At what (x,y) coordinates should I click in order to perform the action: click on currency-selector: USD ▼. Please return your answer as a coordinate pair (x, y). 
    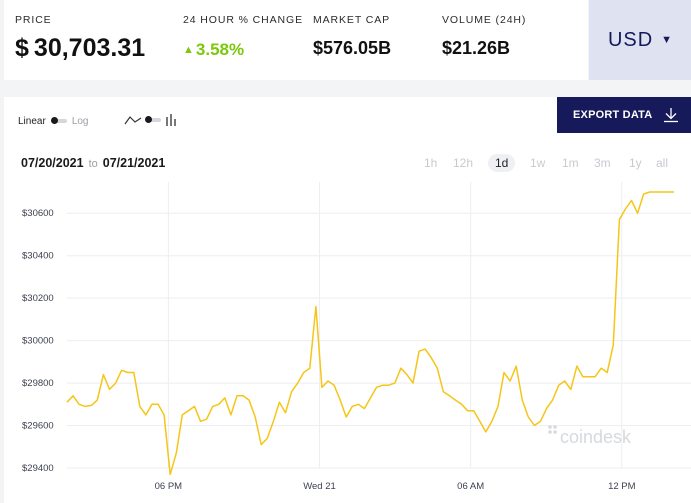
    Looking at the image, I should click on (640, 40).